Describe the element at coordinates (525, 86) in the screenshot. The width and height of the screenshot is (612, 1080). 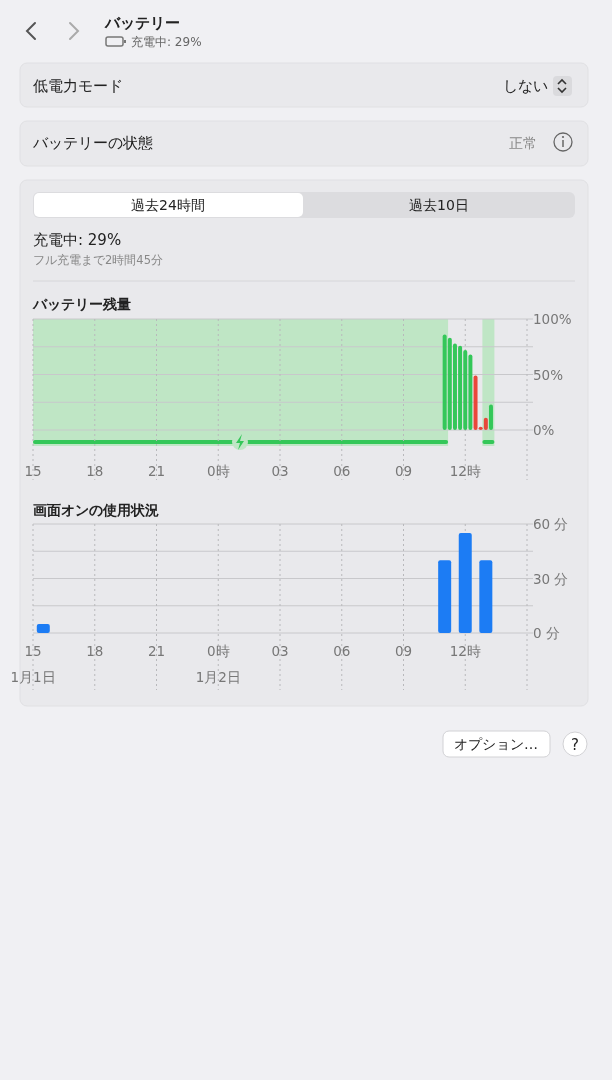
I see `text: しない` at that location.